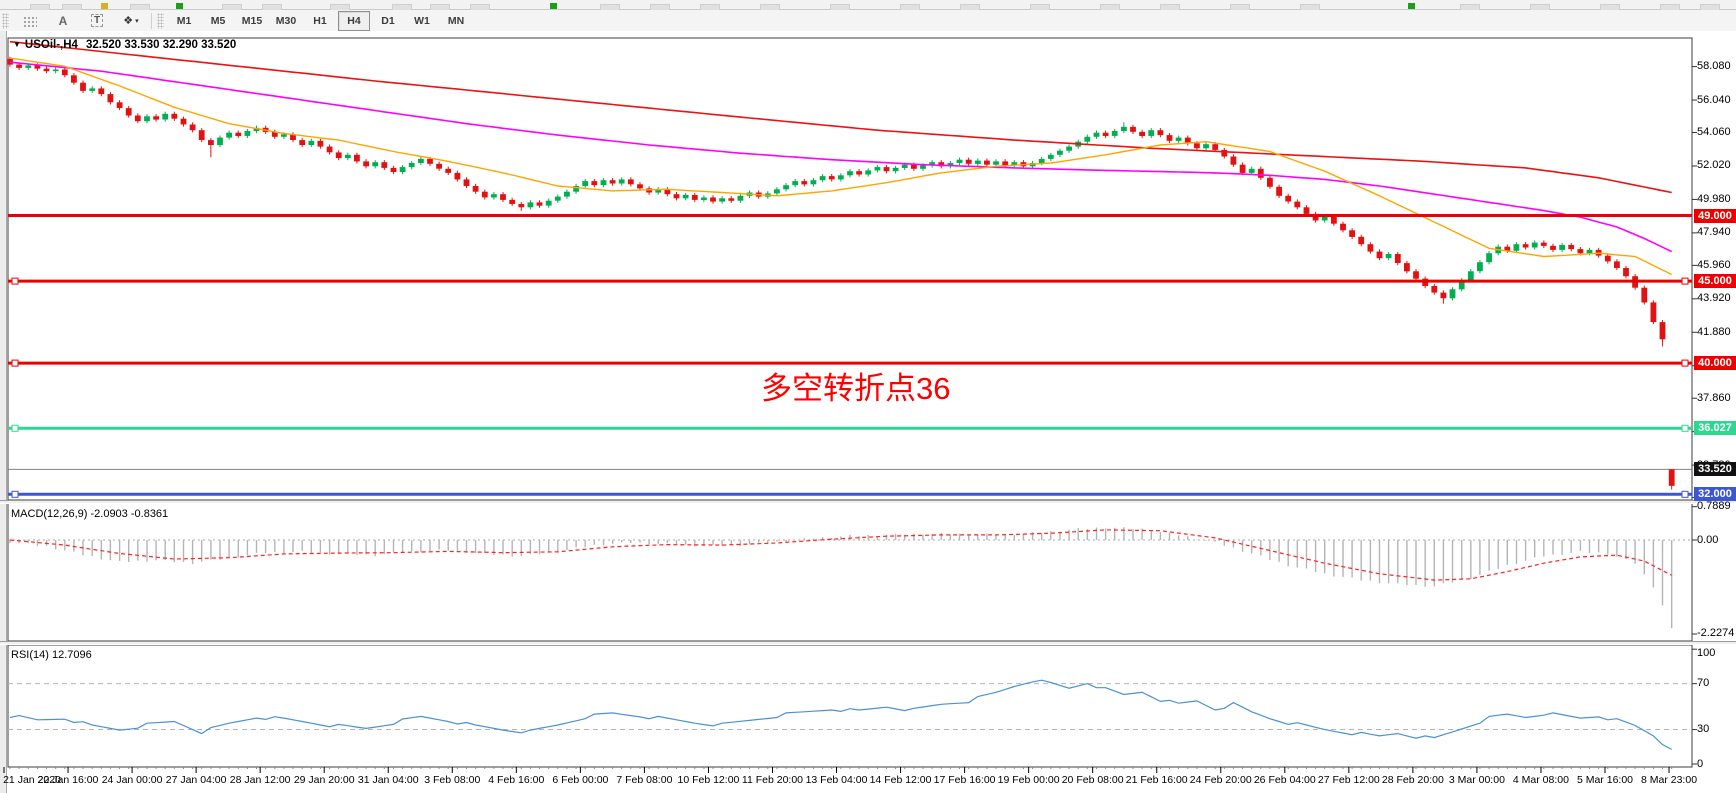 The image size is (1736, 793). What do you see at coordinates (388, 20) in the screenshot?
I see `timeframe-button-d1: D1` at bounding box center [388, 20].